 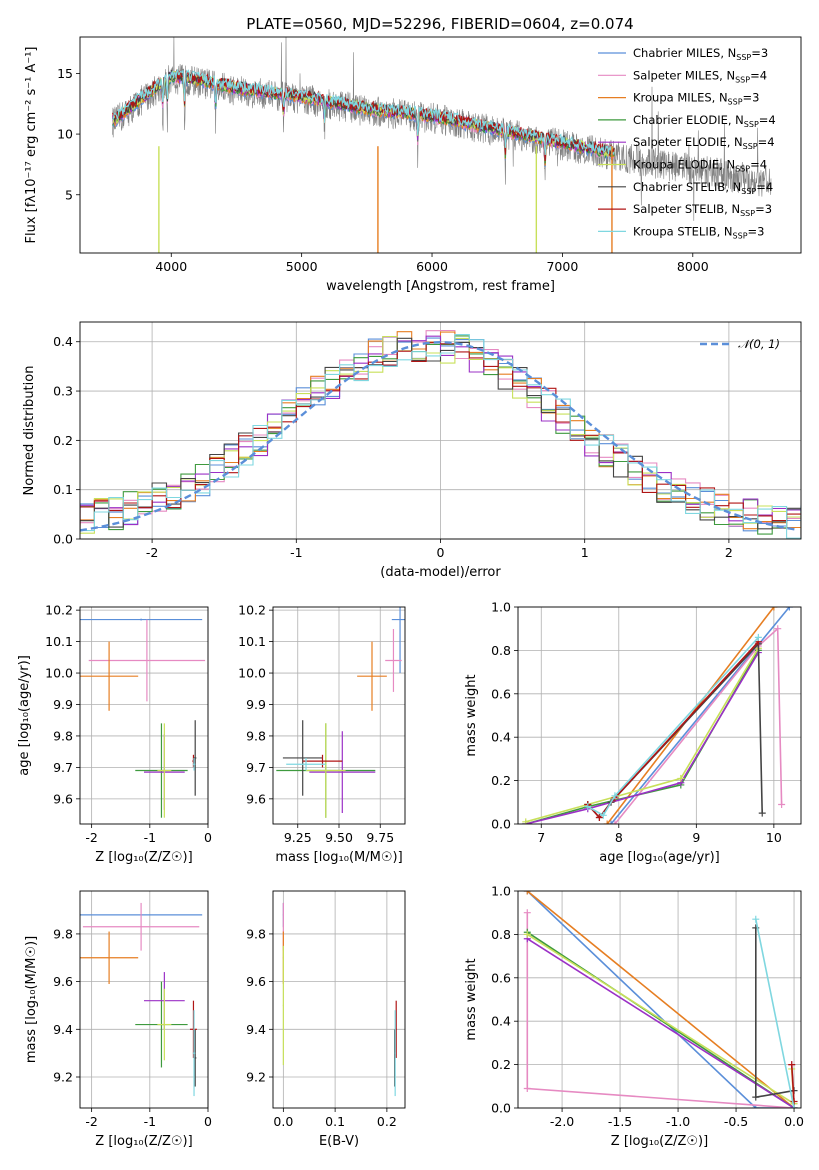 What do you see at coordinates (703, 188) in the screenshot?
I see `legend-entry: Chabrier STELIB, NSSP=4` at bounding box center [703, 188].